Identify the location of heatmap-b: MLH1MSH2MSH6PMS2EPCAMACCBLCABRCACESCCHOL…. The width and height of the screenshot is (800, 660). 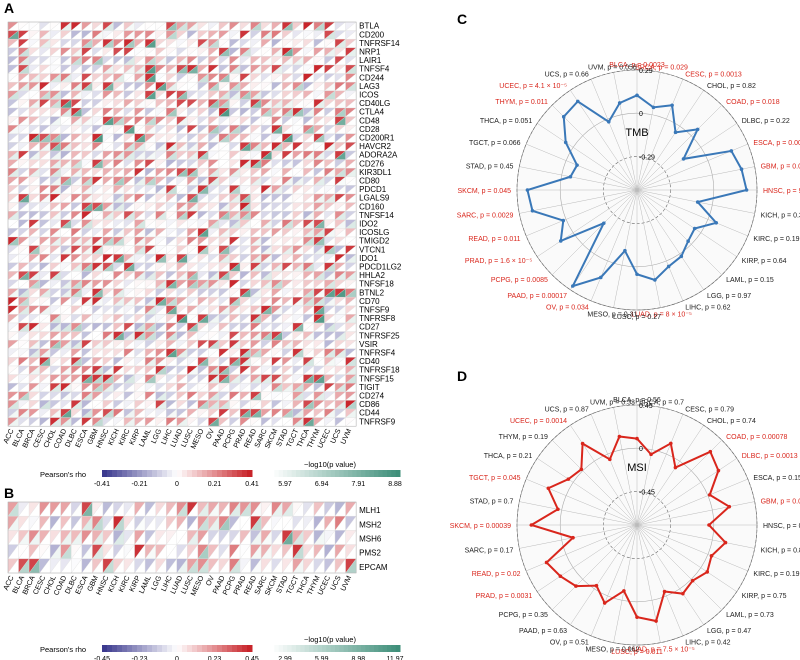
(194, 549).